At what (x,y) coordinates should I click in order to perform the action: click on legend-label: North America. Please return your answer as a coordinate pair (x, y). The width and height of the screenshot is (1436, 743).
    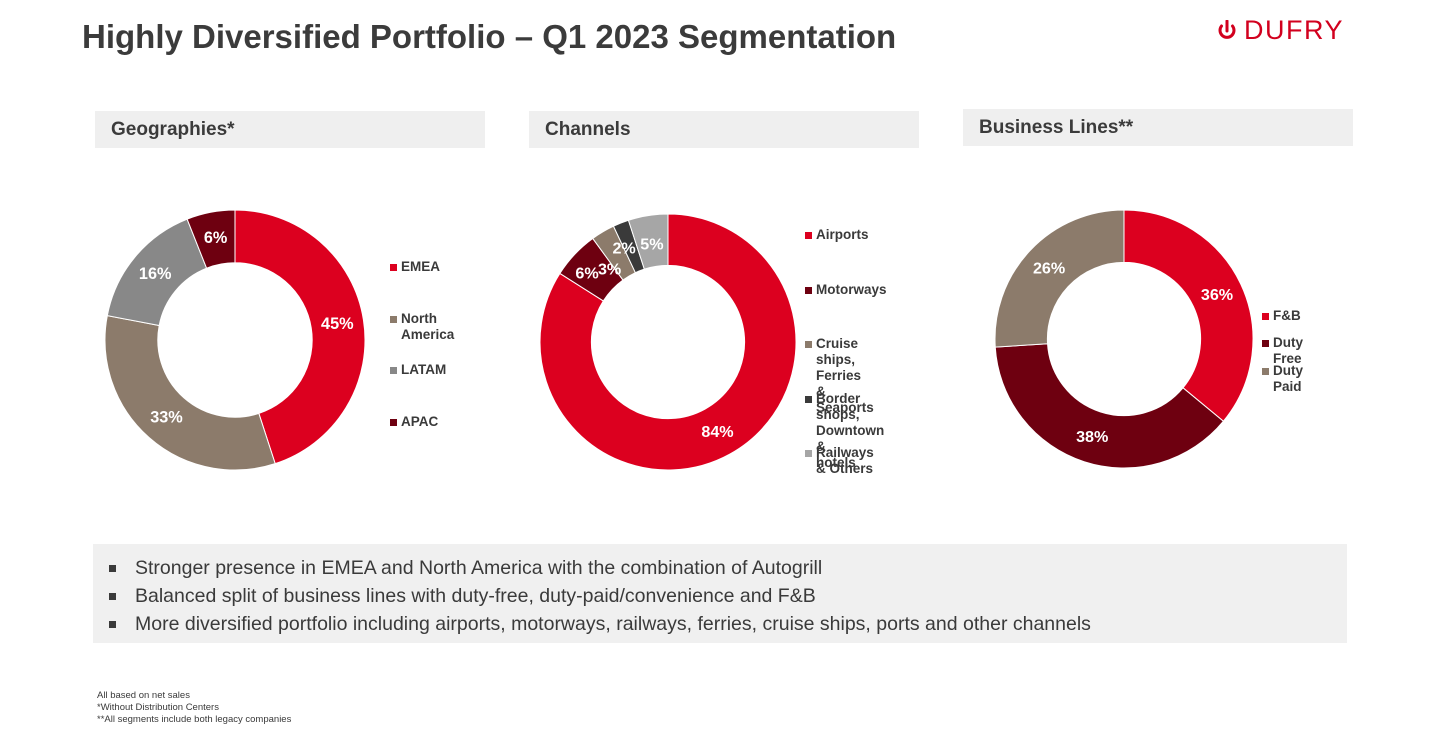
    Looking at the image, I should click on (428, 326).